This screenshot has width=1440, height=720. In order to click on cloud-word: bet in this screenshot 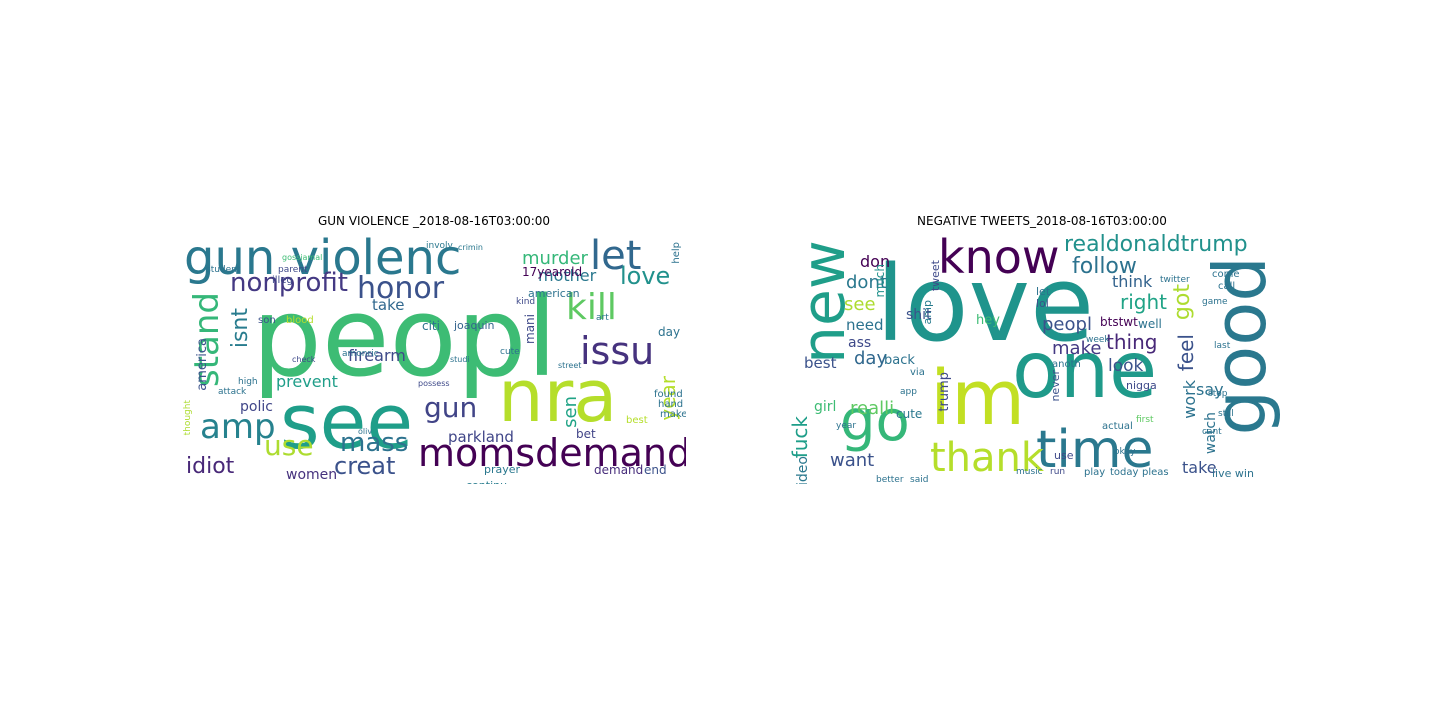, I will do `click(586, 434)`.